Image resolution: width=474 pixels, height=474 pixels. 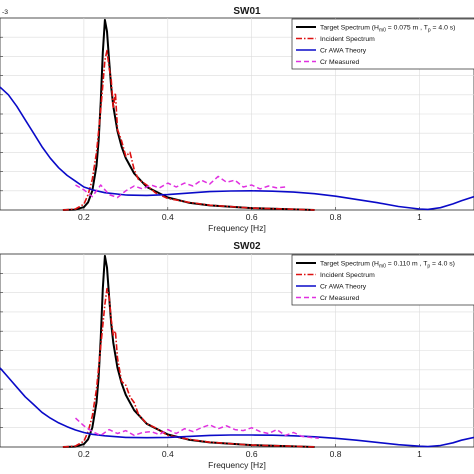 What do you see at coordinates (247, 246) in the screenshot?
I see `chart-title: SW02` at bounding box center [247, 246].